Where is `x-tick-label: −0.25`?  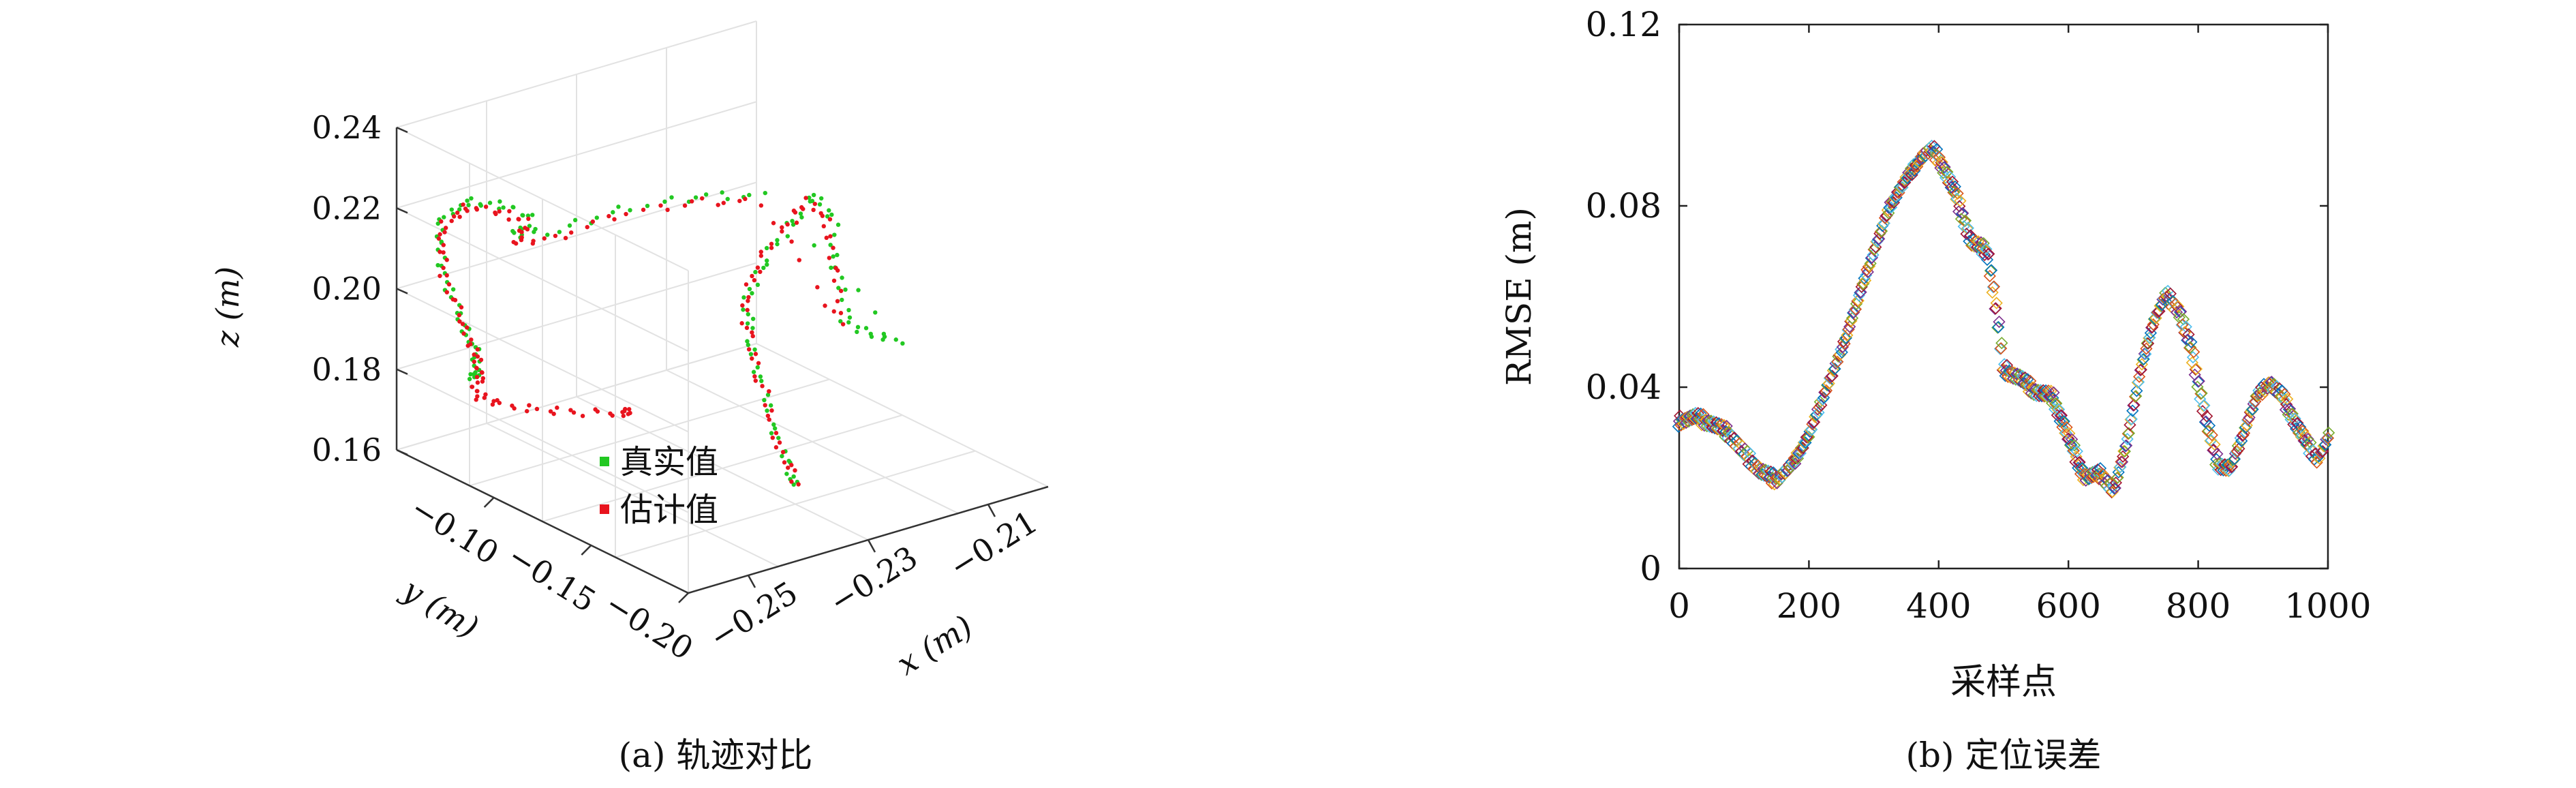
x-tick-label: −0.25 is located at coordinates (753, 615).